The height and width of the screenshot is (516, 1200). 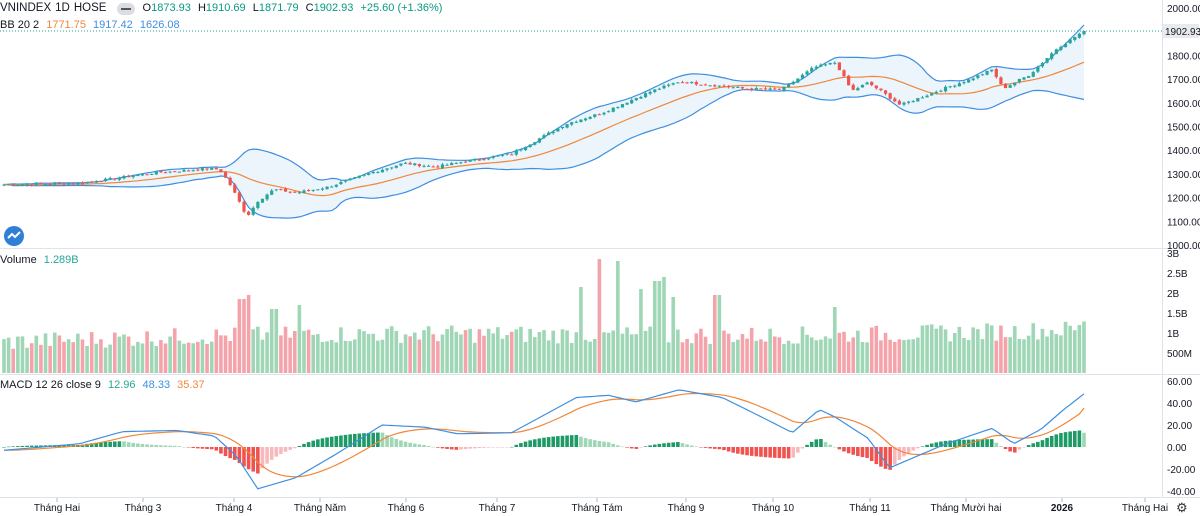 I want to click on volume-value: 1.289B, so click(x=61, y=260).